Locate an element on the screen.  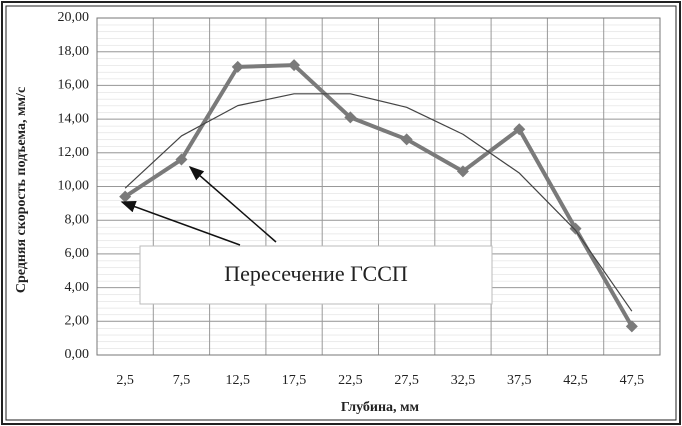
y-tick-label: 2,00 is located at coordinates (77, 321).